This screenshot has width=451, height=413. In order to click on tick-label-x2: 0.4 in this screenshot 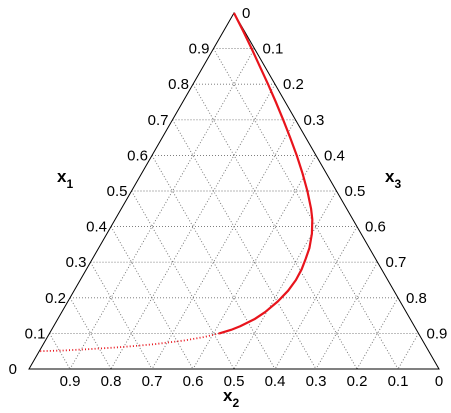, I will do `click(275, 381)`.